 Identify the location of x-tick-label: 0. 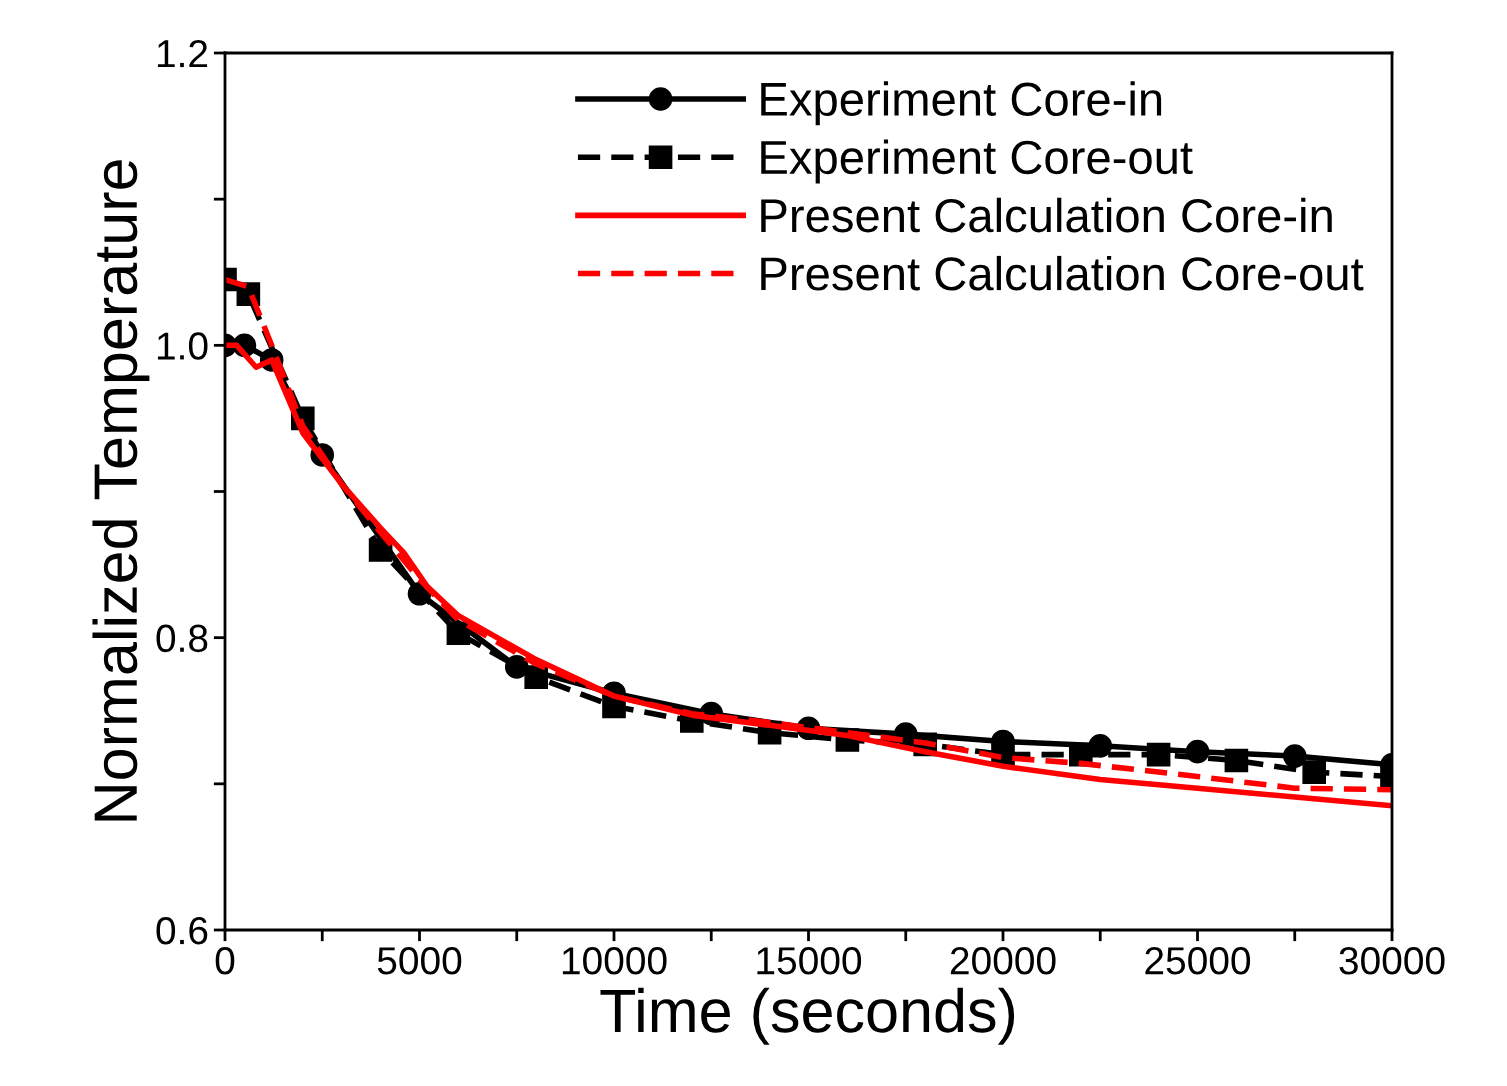
(225, 961).